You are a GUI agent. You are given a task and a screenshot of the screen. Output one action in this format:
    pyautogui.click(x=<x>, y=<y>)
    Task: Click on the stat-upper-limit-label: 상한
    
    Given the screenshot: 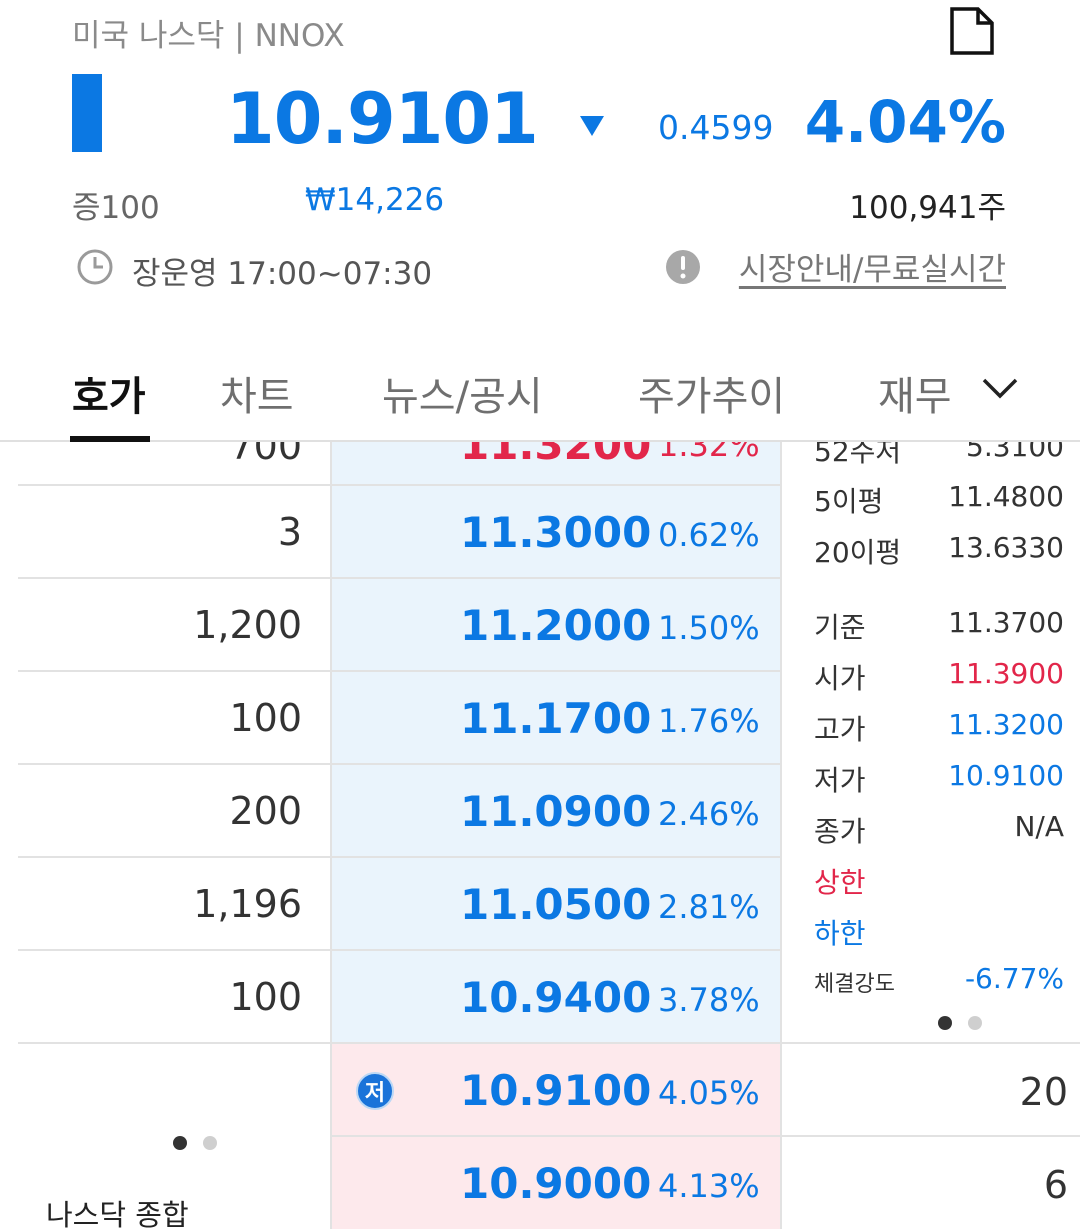 What is the action you would take?
    pyautogui.click(x=840, y=882)
    